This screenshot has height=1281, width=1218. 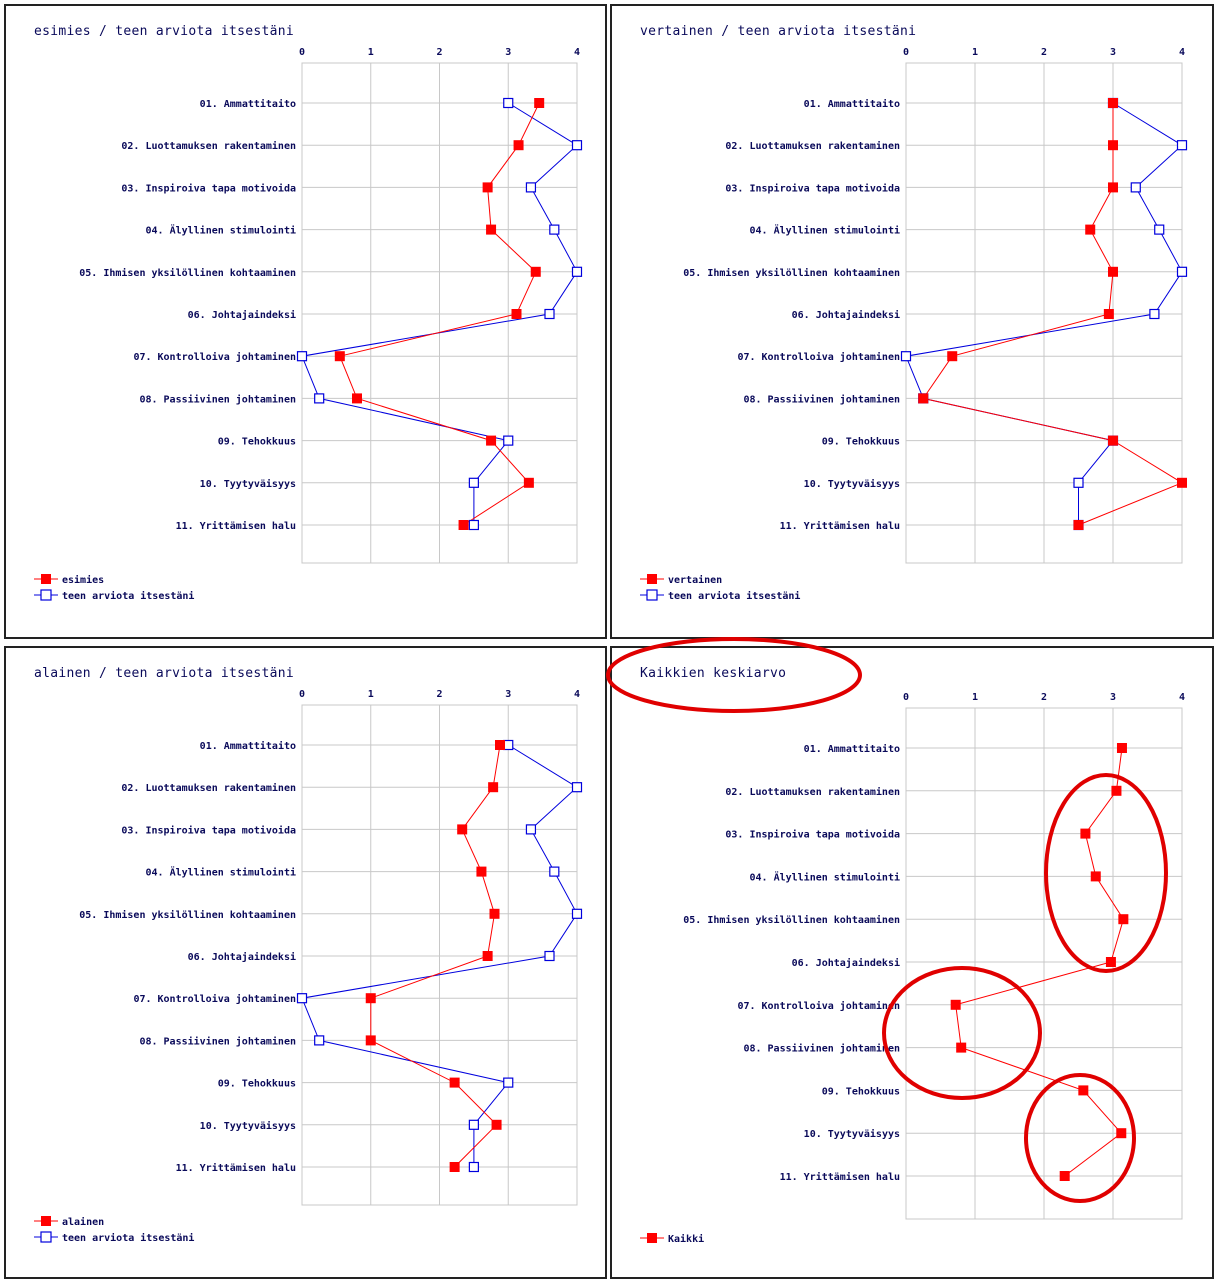 What do you see at coordinates (83, 580) in the screenshot?
I see `legend-label: esimies` at bounding box center [83, 580].